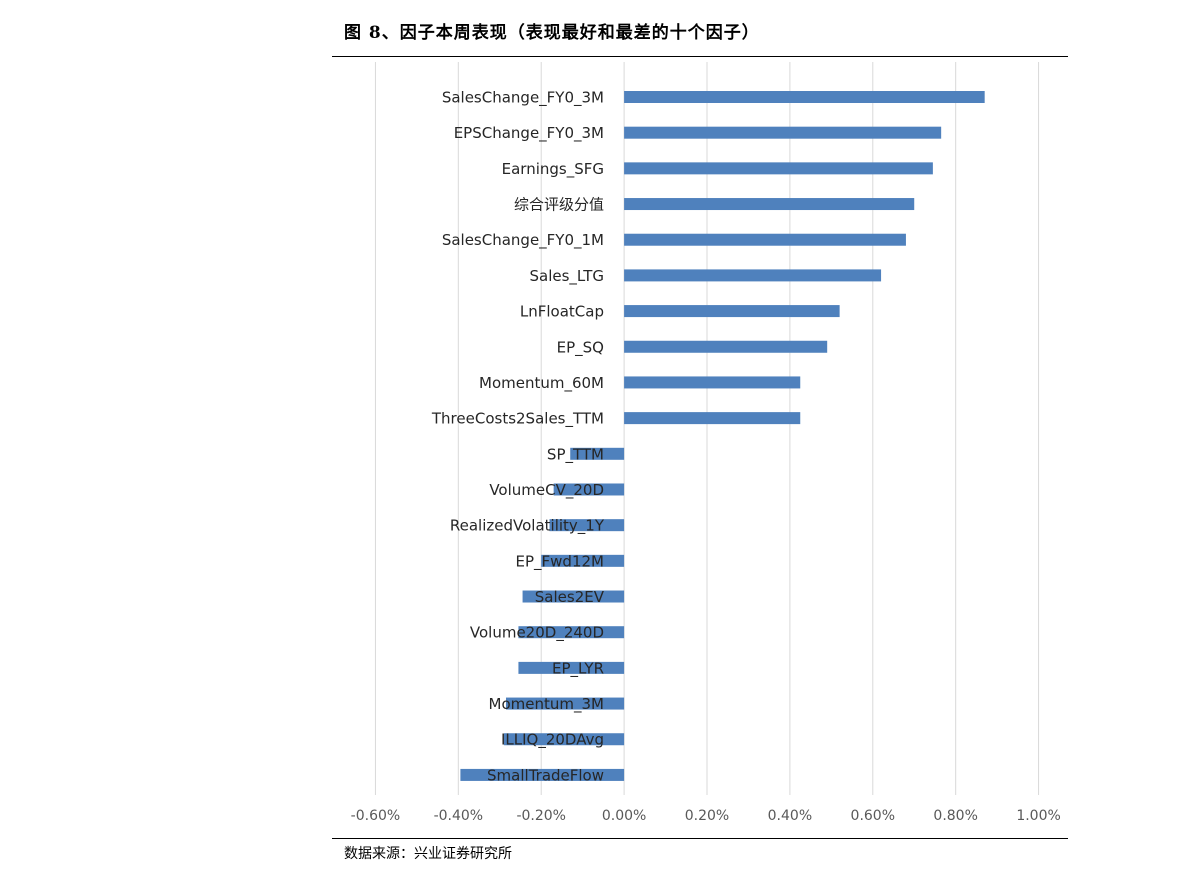 This screenshot has height=880, width=1191. What do you see at coordinates (580, 347) in the screenshot?
I see `category-label: EP_SQ` at bounding box center [580, 347].